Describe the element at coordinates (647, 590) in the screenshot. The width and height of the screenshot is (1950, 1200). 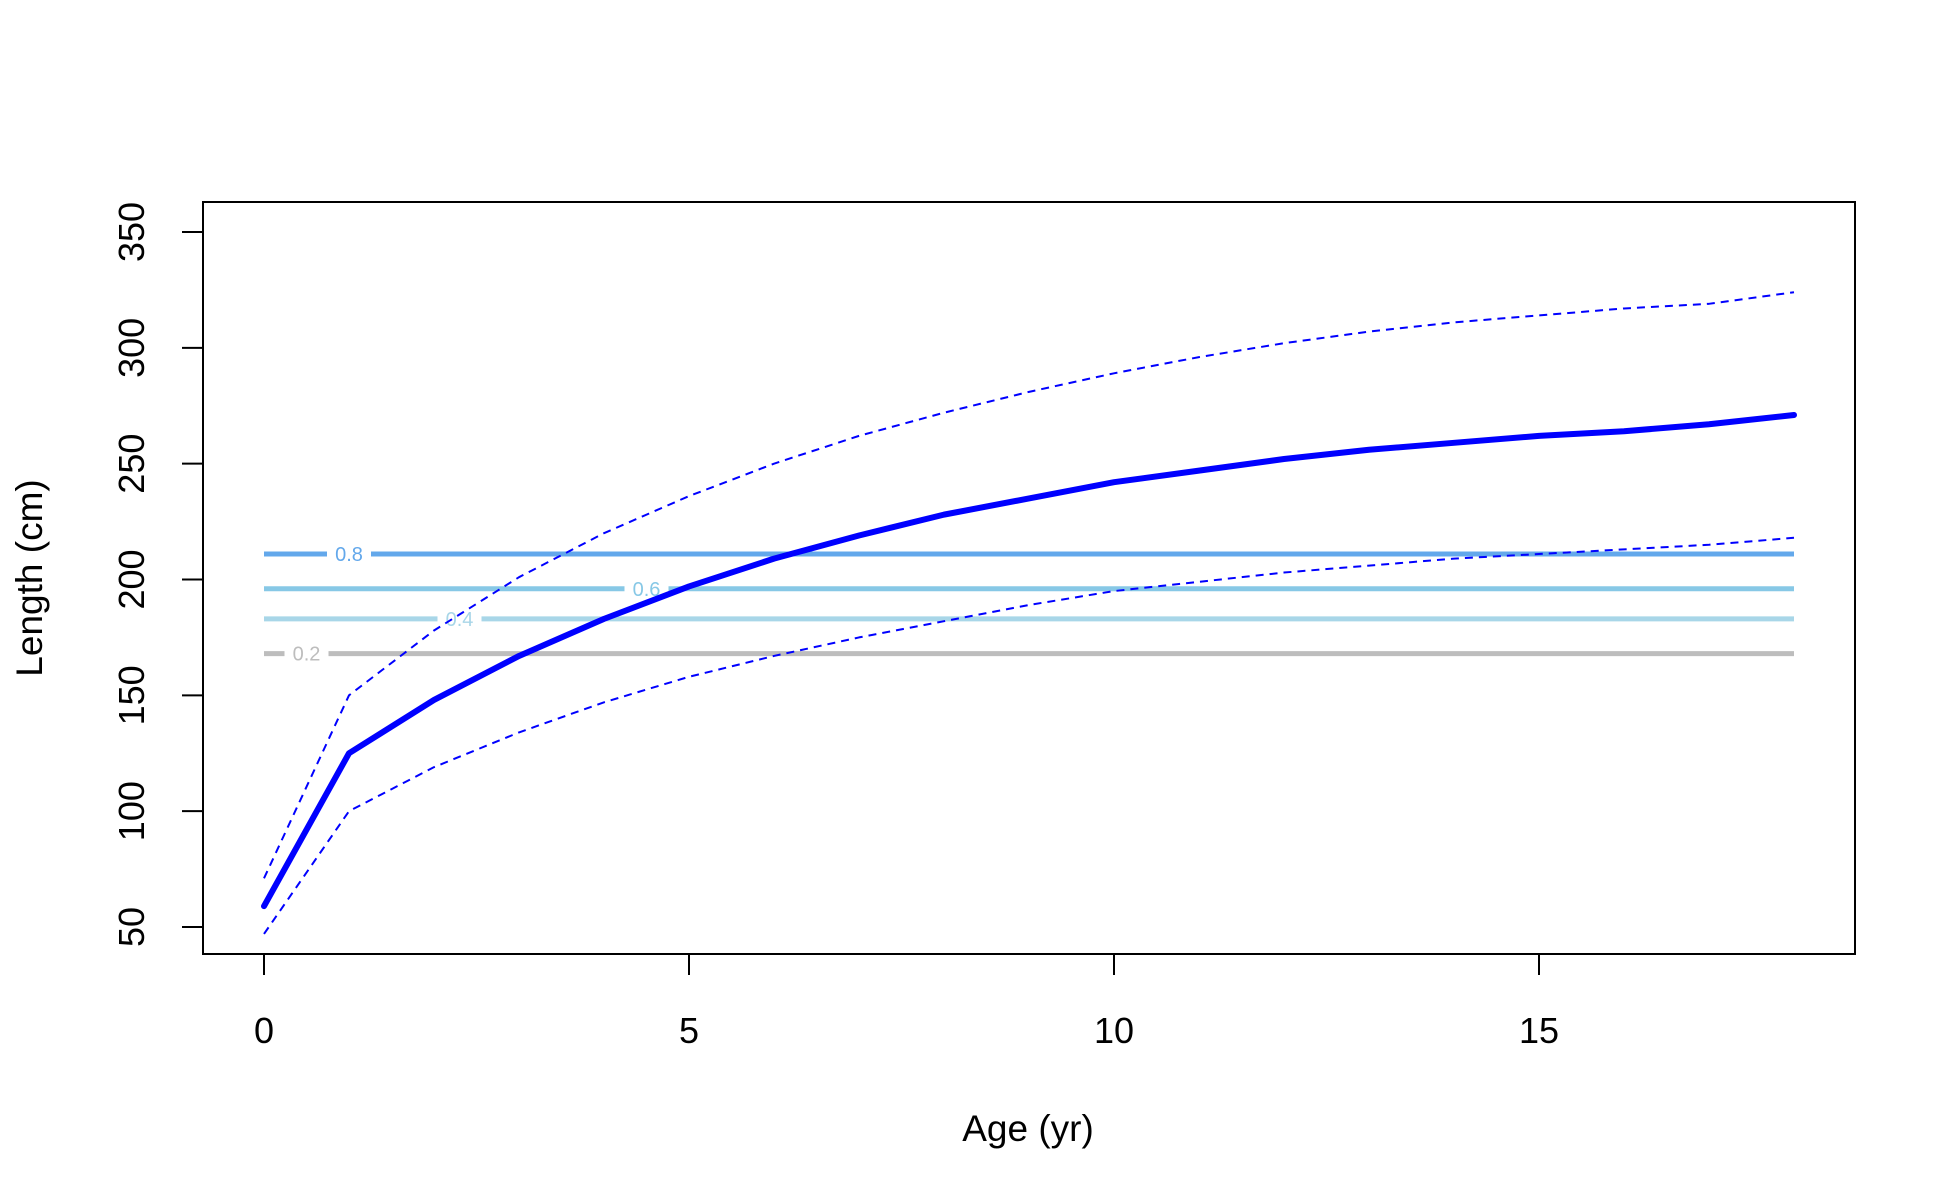
I see `maturity-line-label: 0.6` at that location.